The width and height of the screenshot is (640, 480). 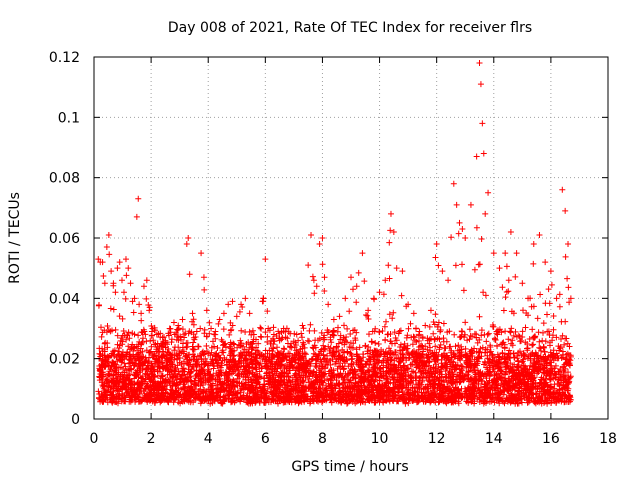 I want to click on y-tick-label-5: 0.1, so click(x=69, y=118).